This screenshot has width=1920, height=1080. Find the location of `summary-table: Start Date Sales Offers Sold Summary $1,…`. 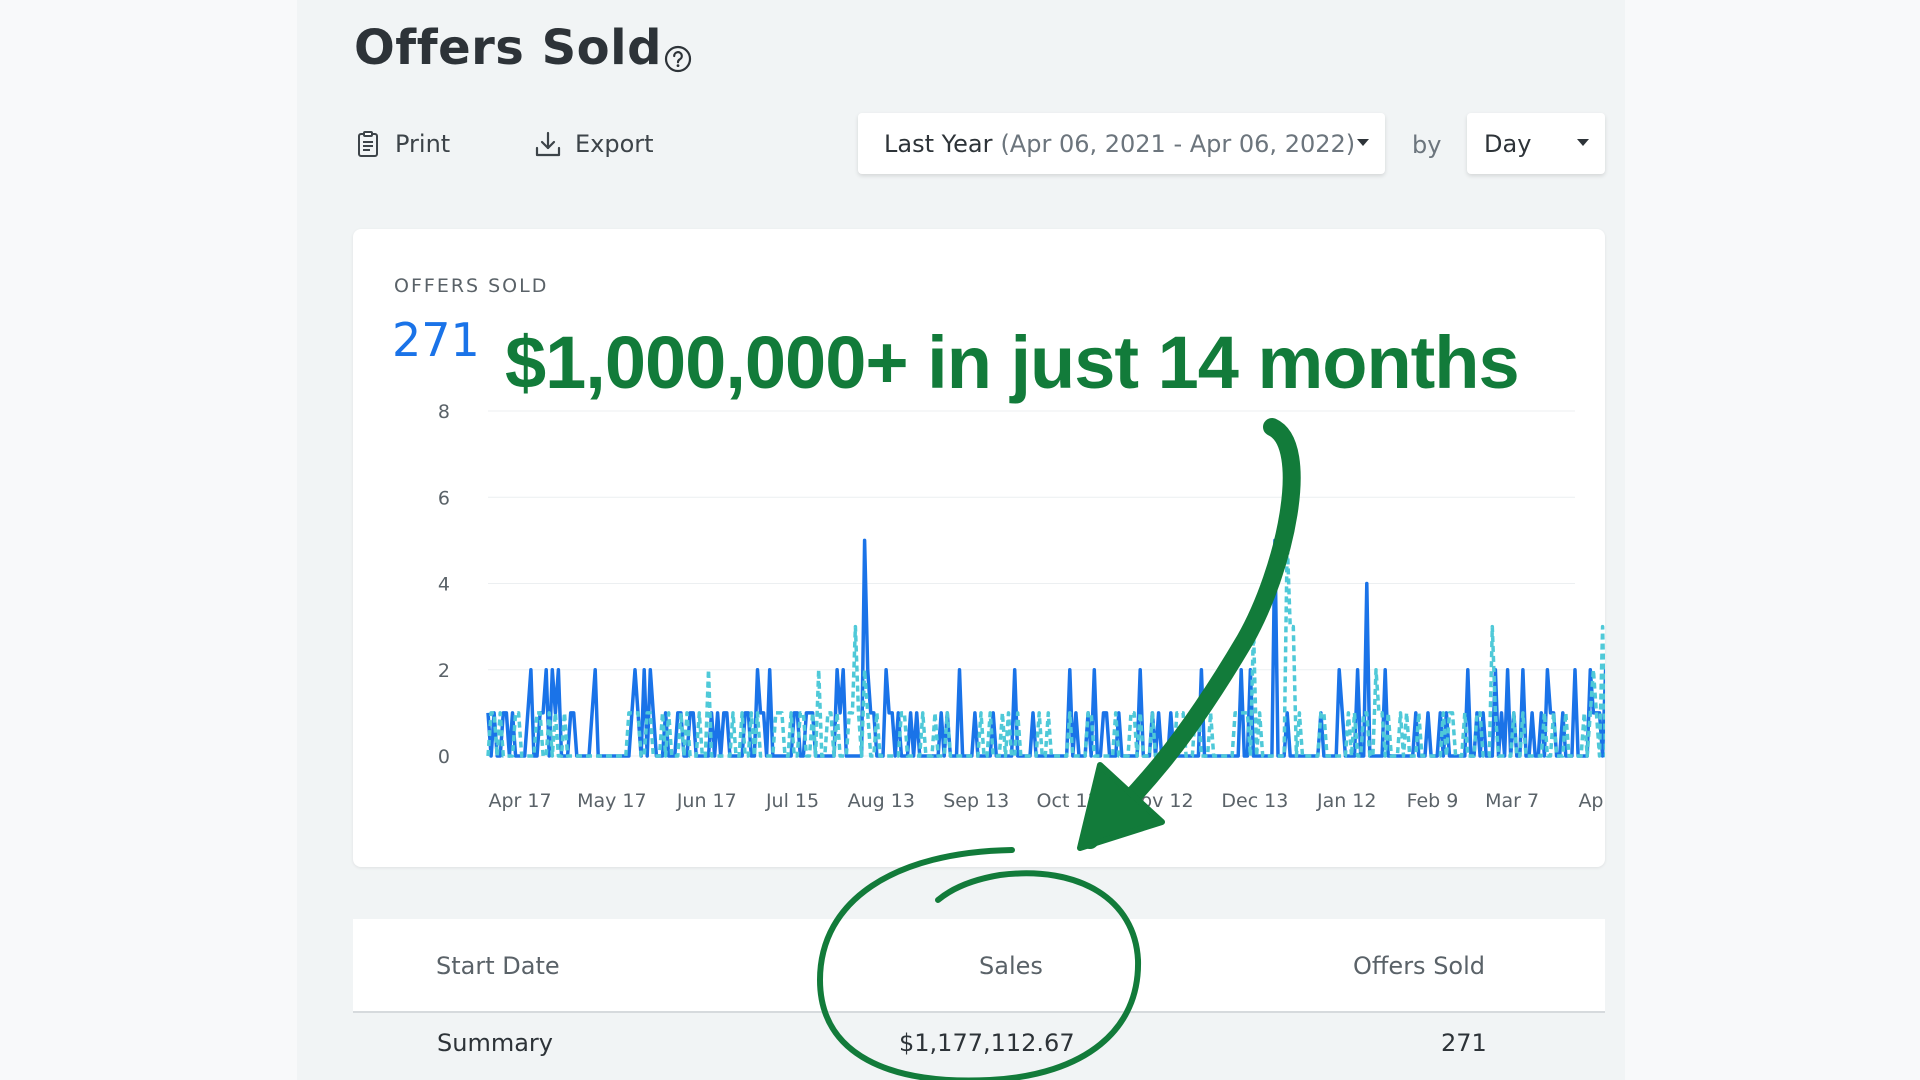

summary-table: Start Date Sales Offers Sold Summary $1,… is located at coordinates (979, 999).